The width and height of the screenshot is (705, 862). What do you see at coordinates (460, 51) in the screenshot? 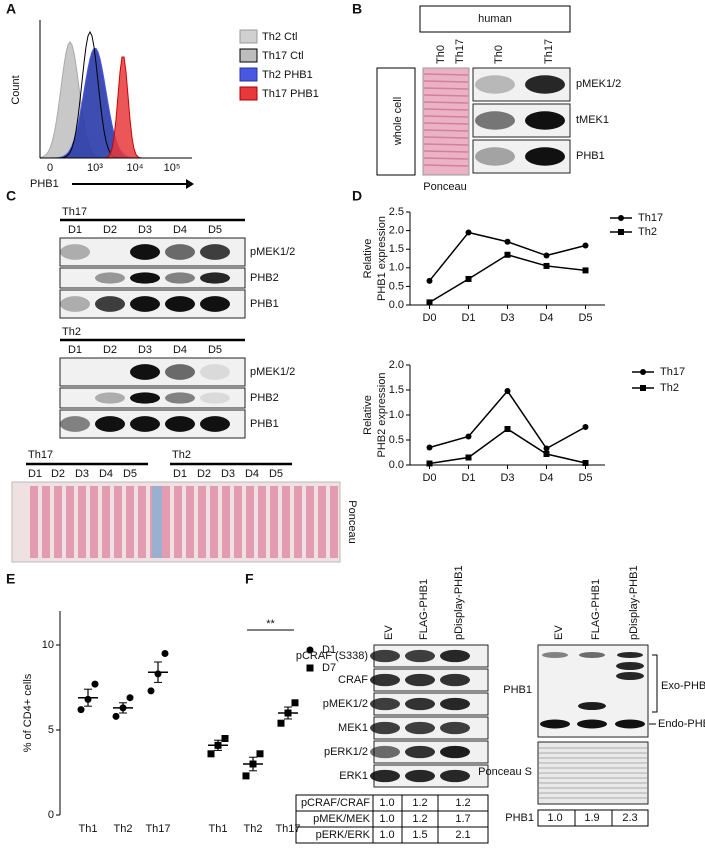
I see `lane-label: Th17` at bounding box center [460, 51].